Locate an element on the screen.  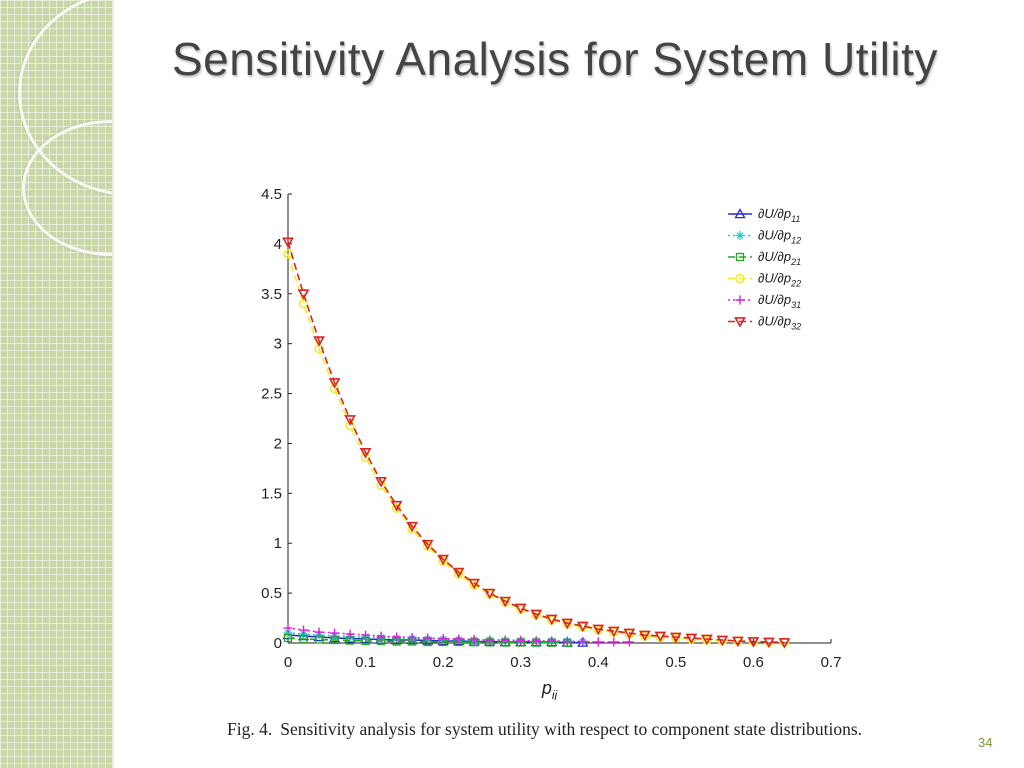
y-tick-label: 2 is located at coordinates (278, 443).